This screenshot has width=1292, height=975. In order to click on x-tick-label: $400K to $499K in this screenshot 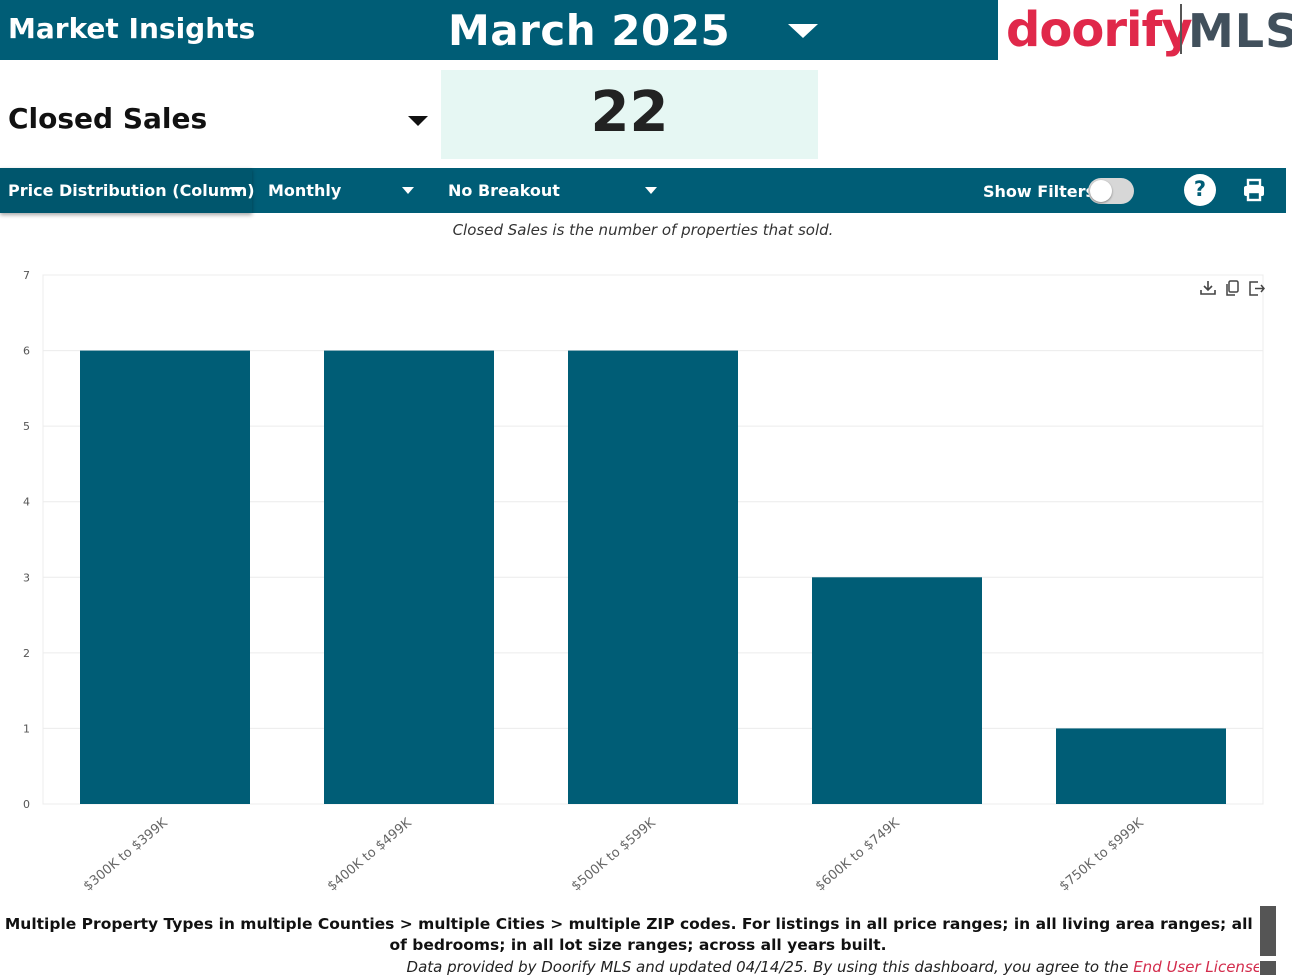, I will do `click(370, 854)`.